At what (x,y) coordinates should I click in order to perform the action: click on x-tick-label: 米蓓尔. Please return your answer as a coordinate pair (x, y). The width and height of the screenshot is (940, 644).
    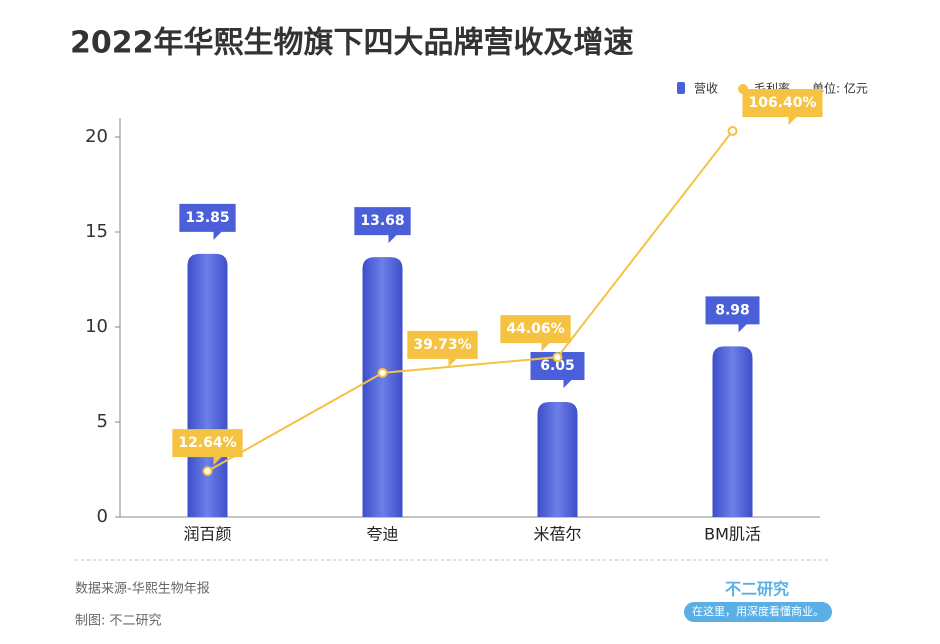
    Looking at the image, I should click on (557, 534).